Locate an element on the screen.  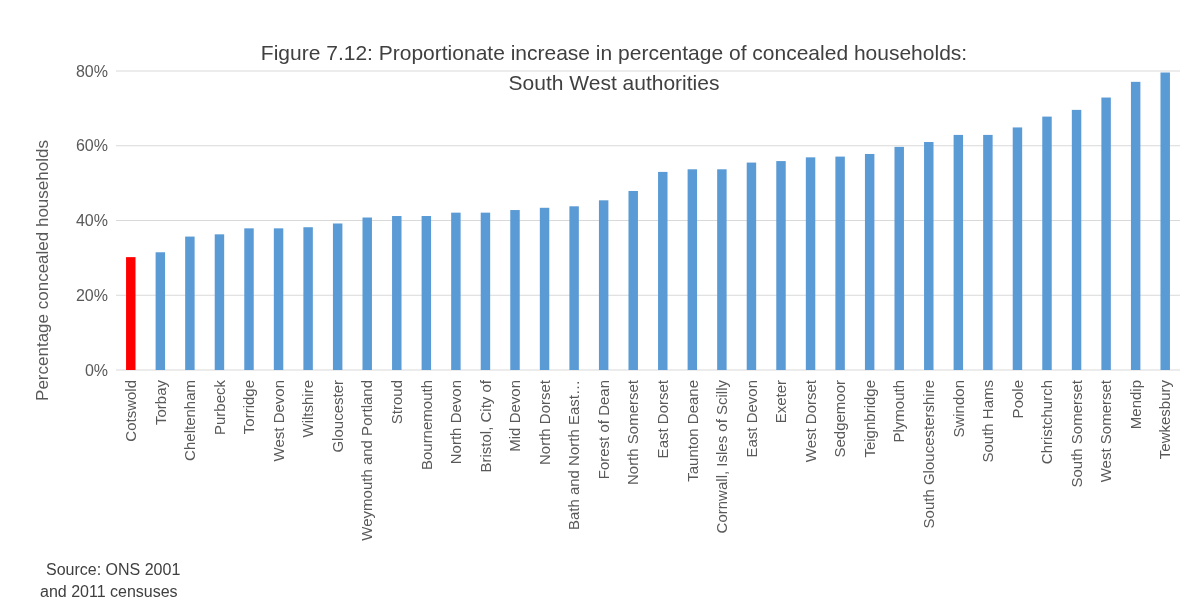
chart-title: Figure 7.12: Proportionate increase in percentage of concealed households: South West authorities is located at coordinates (614, 67).